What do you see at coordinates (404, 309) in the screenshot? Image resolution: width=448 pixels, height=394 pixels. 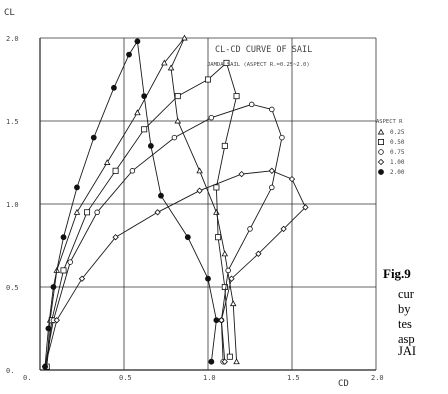 I see `figure-caption-line: by` at bounding box center [404, 309].